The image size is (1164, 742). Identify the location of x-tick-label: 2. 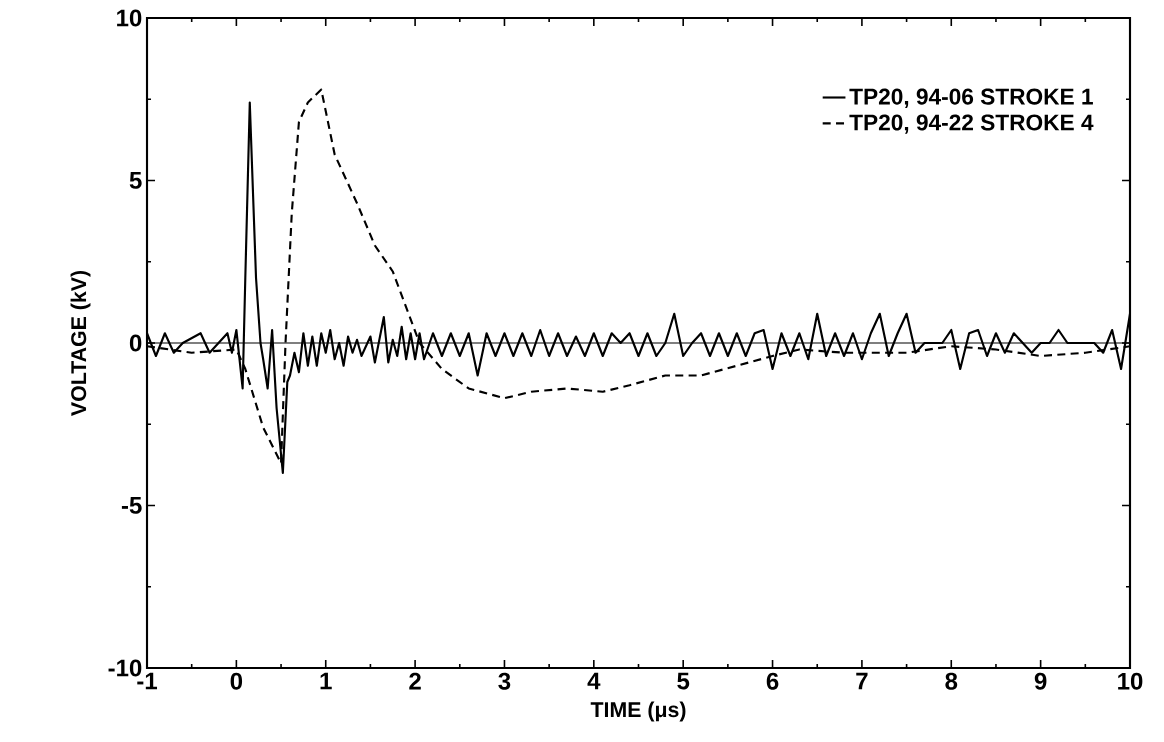
(415, 681).